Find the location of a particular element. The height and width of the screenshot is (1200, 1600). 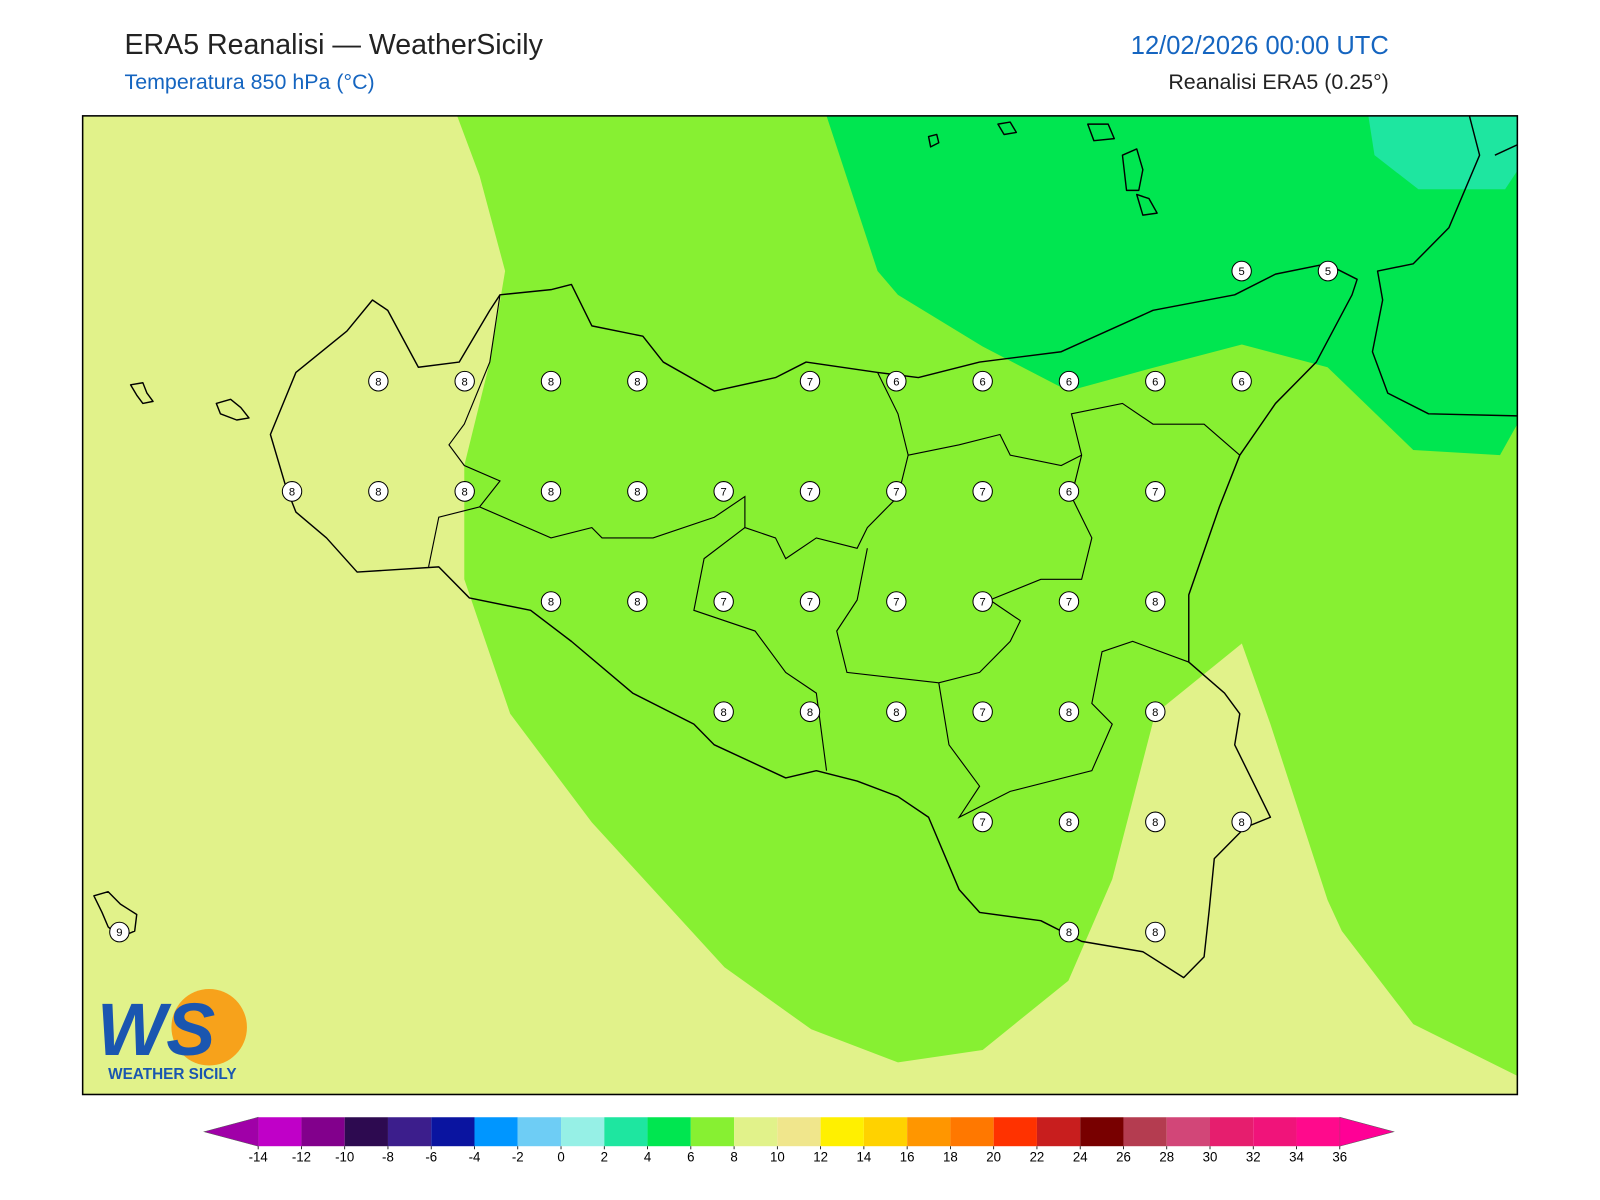

colorbar-tick-label: 34 is located at coordinates (1296, 1157).